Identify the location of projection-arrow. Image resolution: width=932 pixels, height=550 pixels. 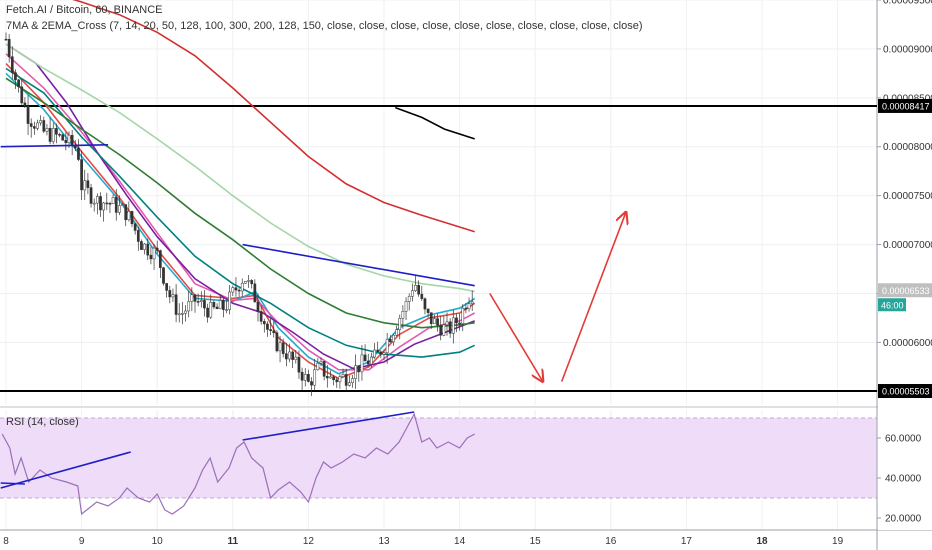
(516, 337).